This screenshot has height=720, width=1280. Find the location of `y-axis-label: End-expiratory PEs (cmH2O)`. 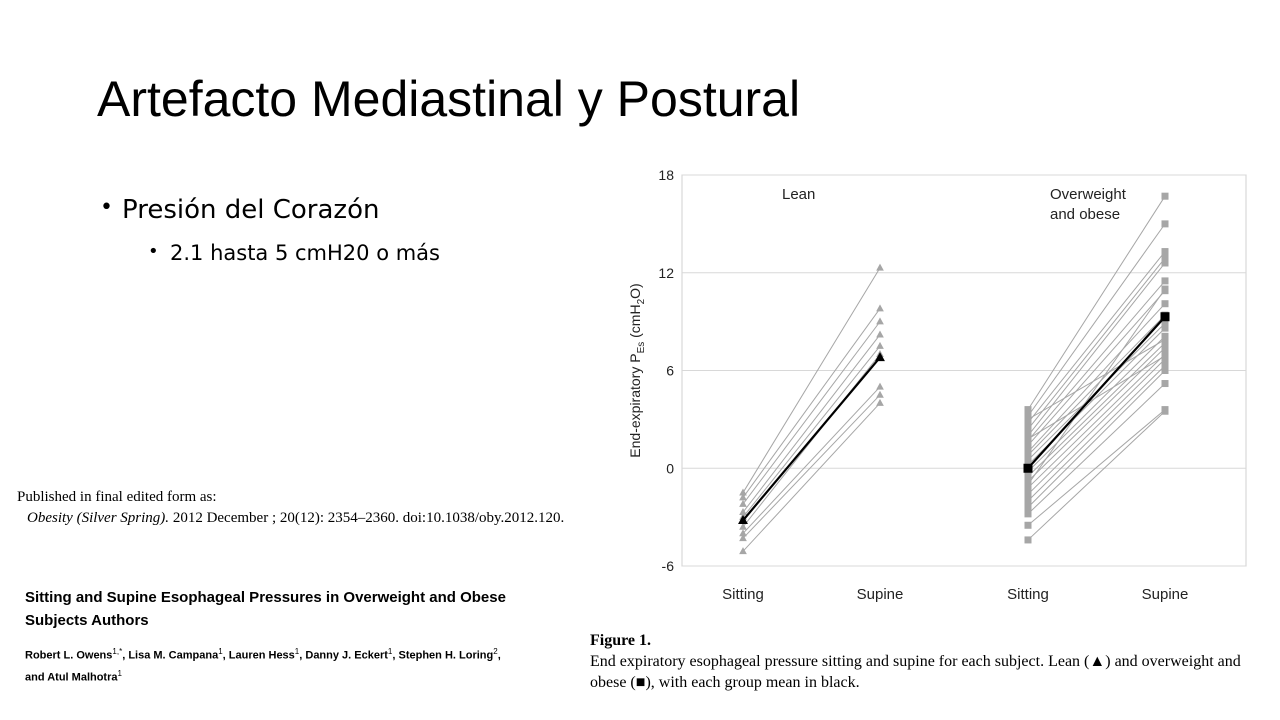

y-axis-label: End-expiratory PEs (cmH2O) is located at coordinates (637, 370).